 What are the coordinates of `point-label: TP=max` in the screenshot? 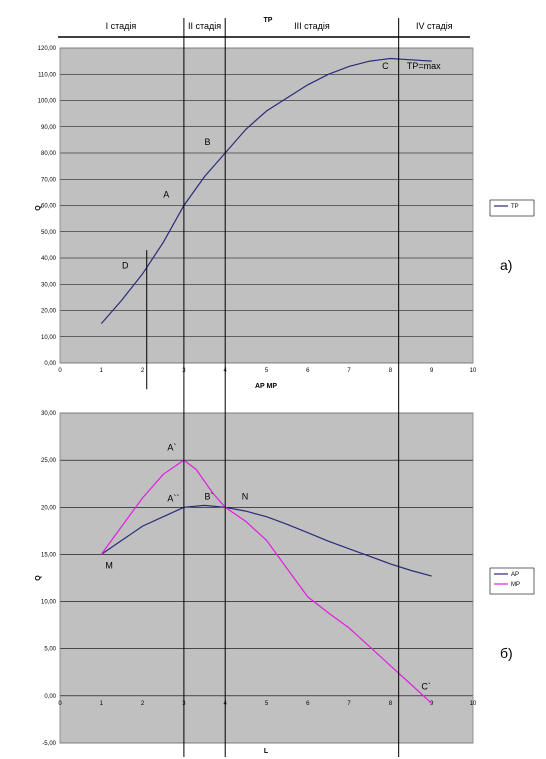 It's located at (424, 66).